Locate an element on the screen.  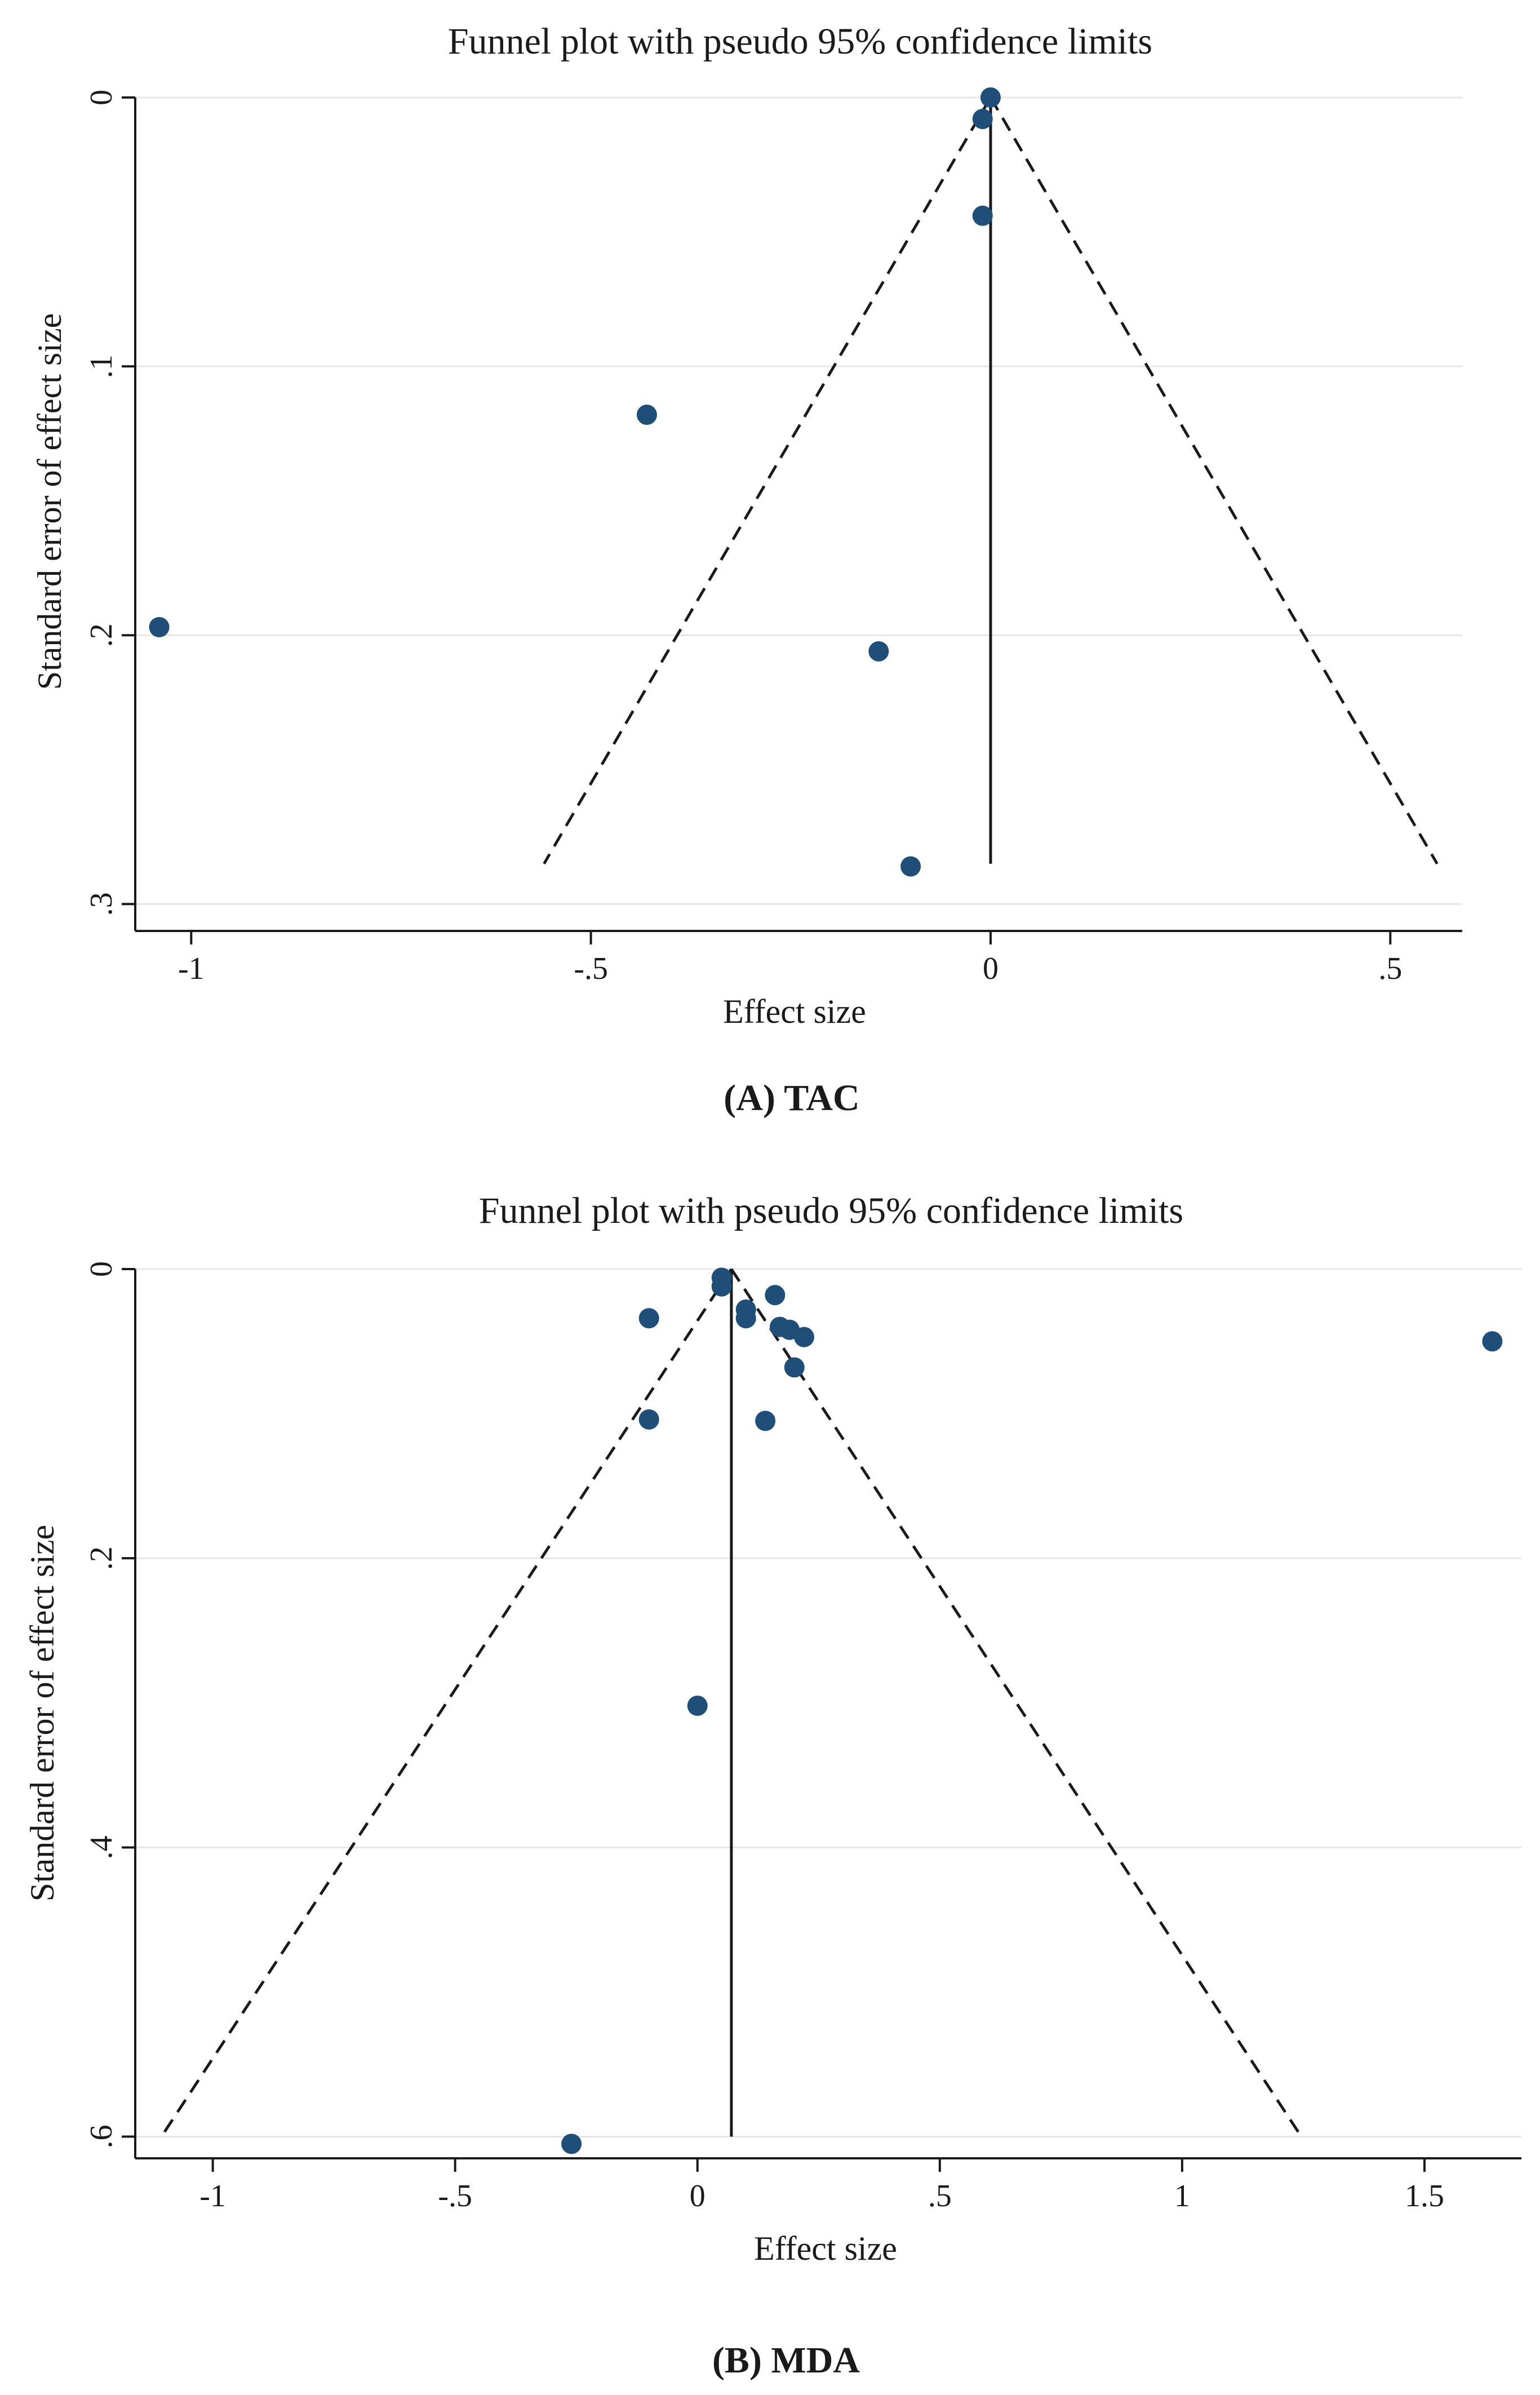
panel-b-x-ticks: -1 -.5 0 .5 1 1.5 is located at coordinates (821, 2186).